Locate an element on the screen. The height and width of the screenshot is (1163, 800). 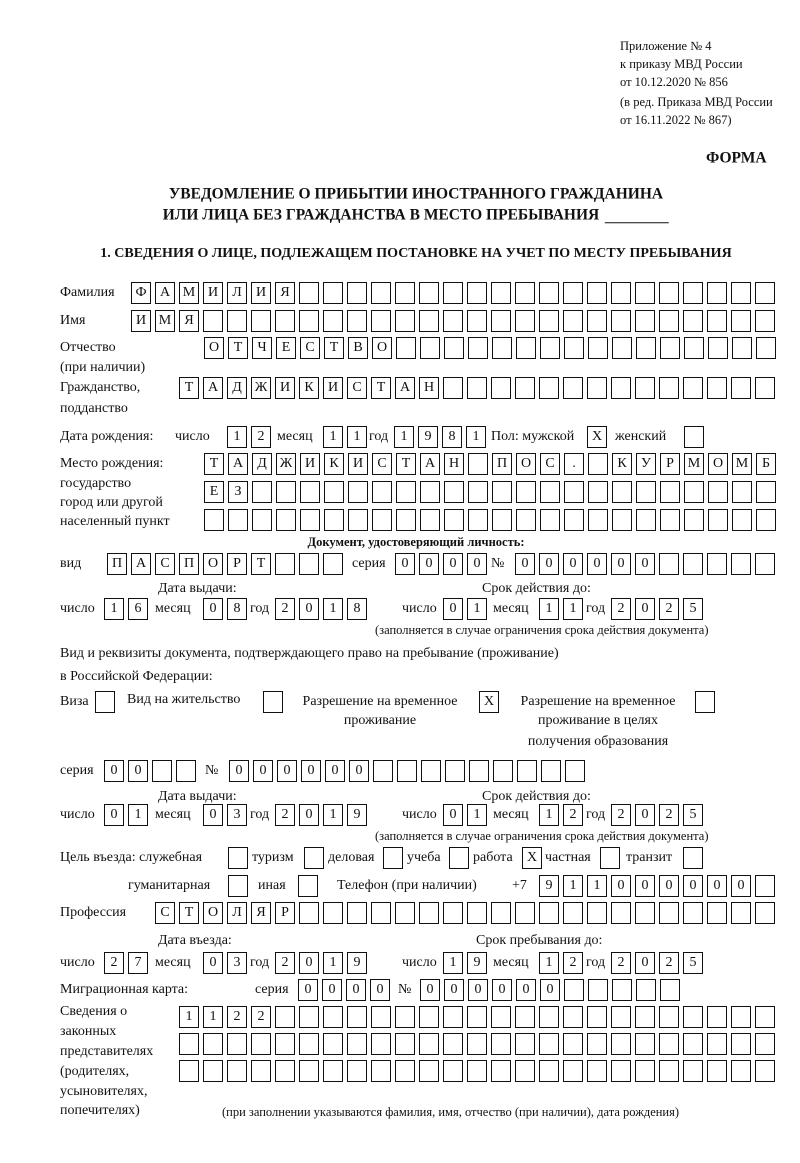
char-box: А is located at coordinates (141, 564).